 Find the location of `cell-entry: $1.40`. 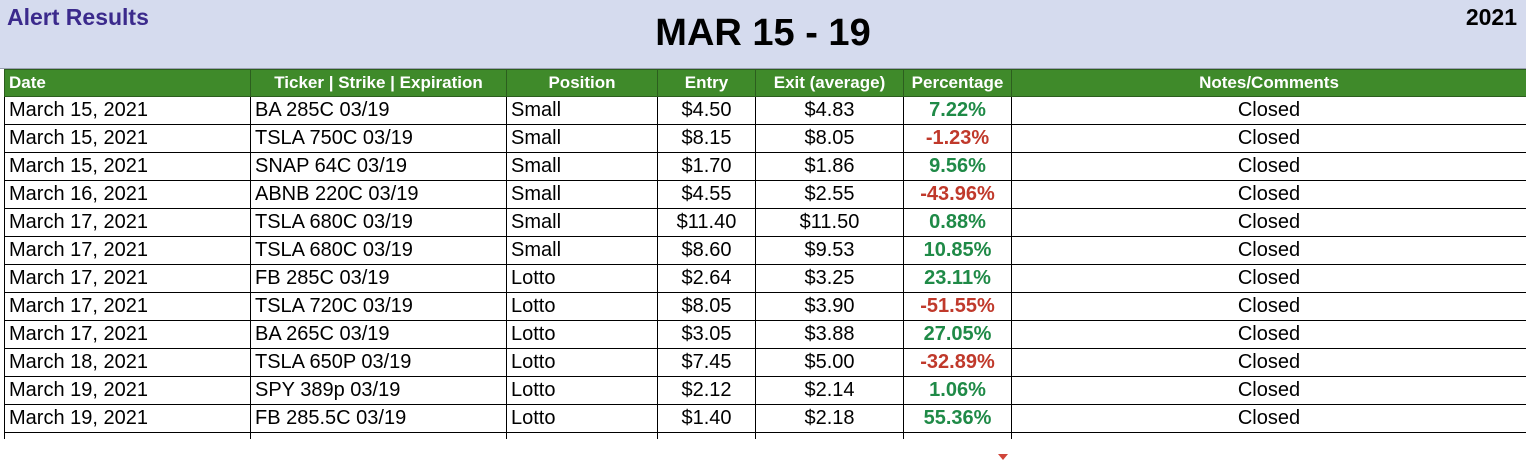

cell-entry: $1.40 is located at coordinates (706, 418).